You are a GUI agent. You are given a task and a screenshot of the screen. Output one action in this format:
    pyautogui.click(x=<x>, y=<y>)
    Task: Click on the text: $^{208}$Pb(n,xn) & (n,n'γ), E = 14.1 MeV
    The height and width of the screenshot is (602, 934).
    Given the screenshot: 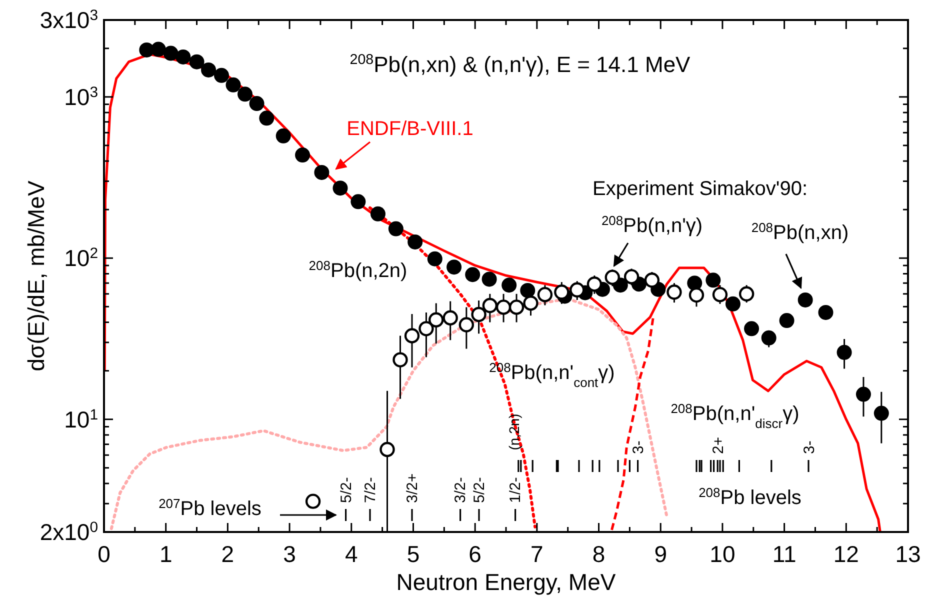 What is the action you would take?
    pyautogui.click(x=520, y=64)
    